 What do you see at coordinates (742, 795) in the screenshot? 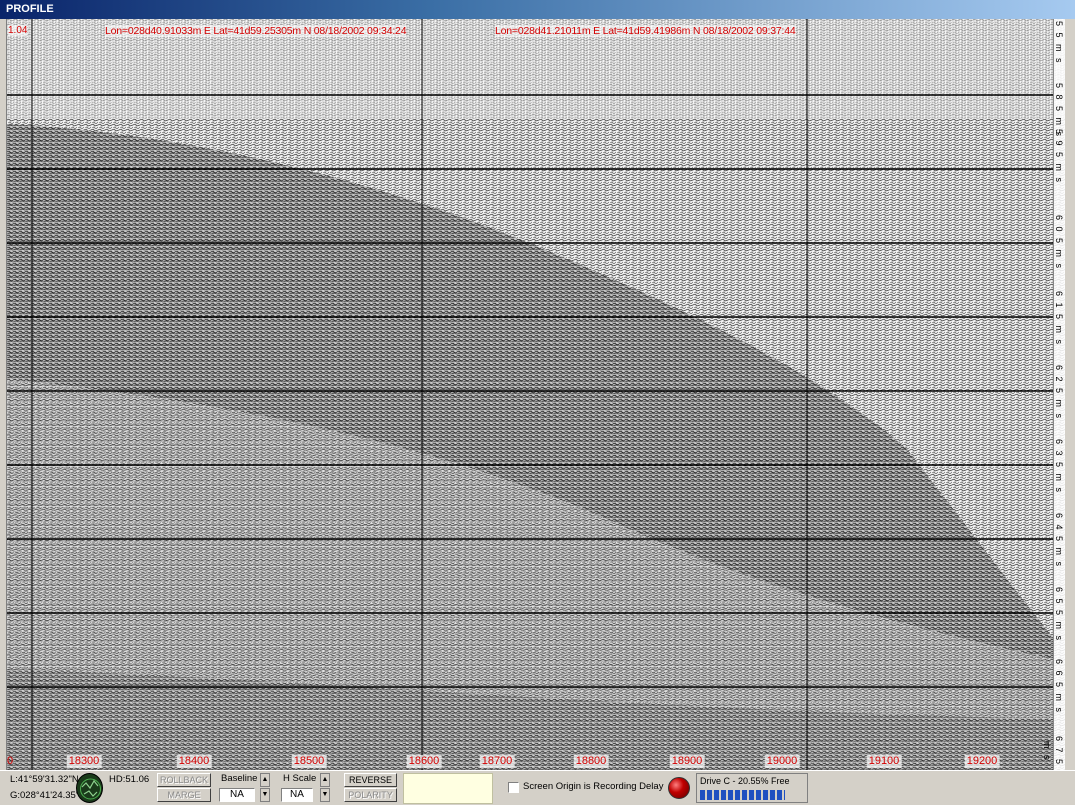
I see `drive-usage-bar` at bounding box center [742, 795].